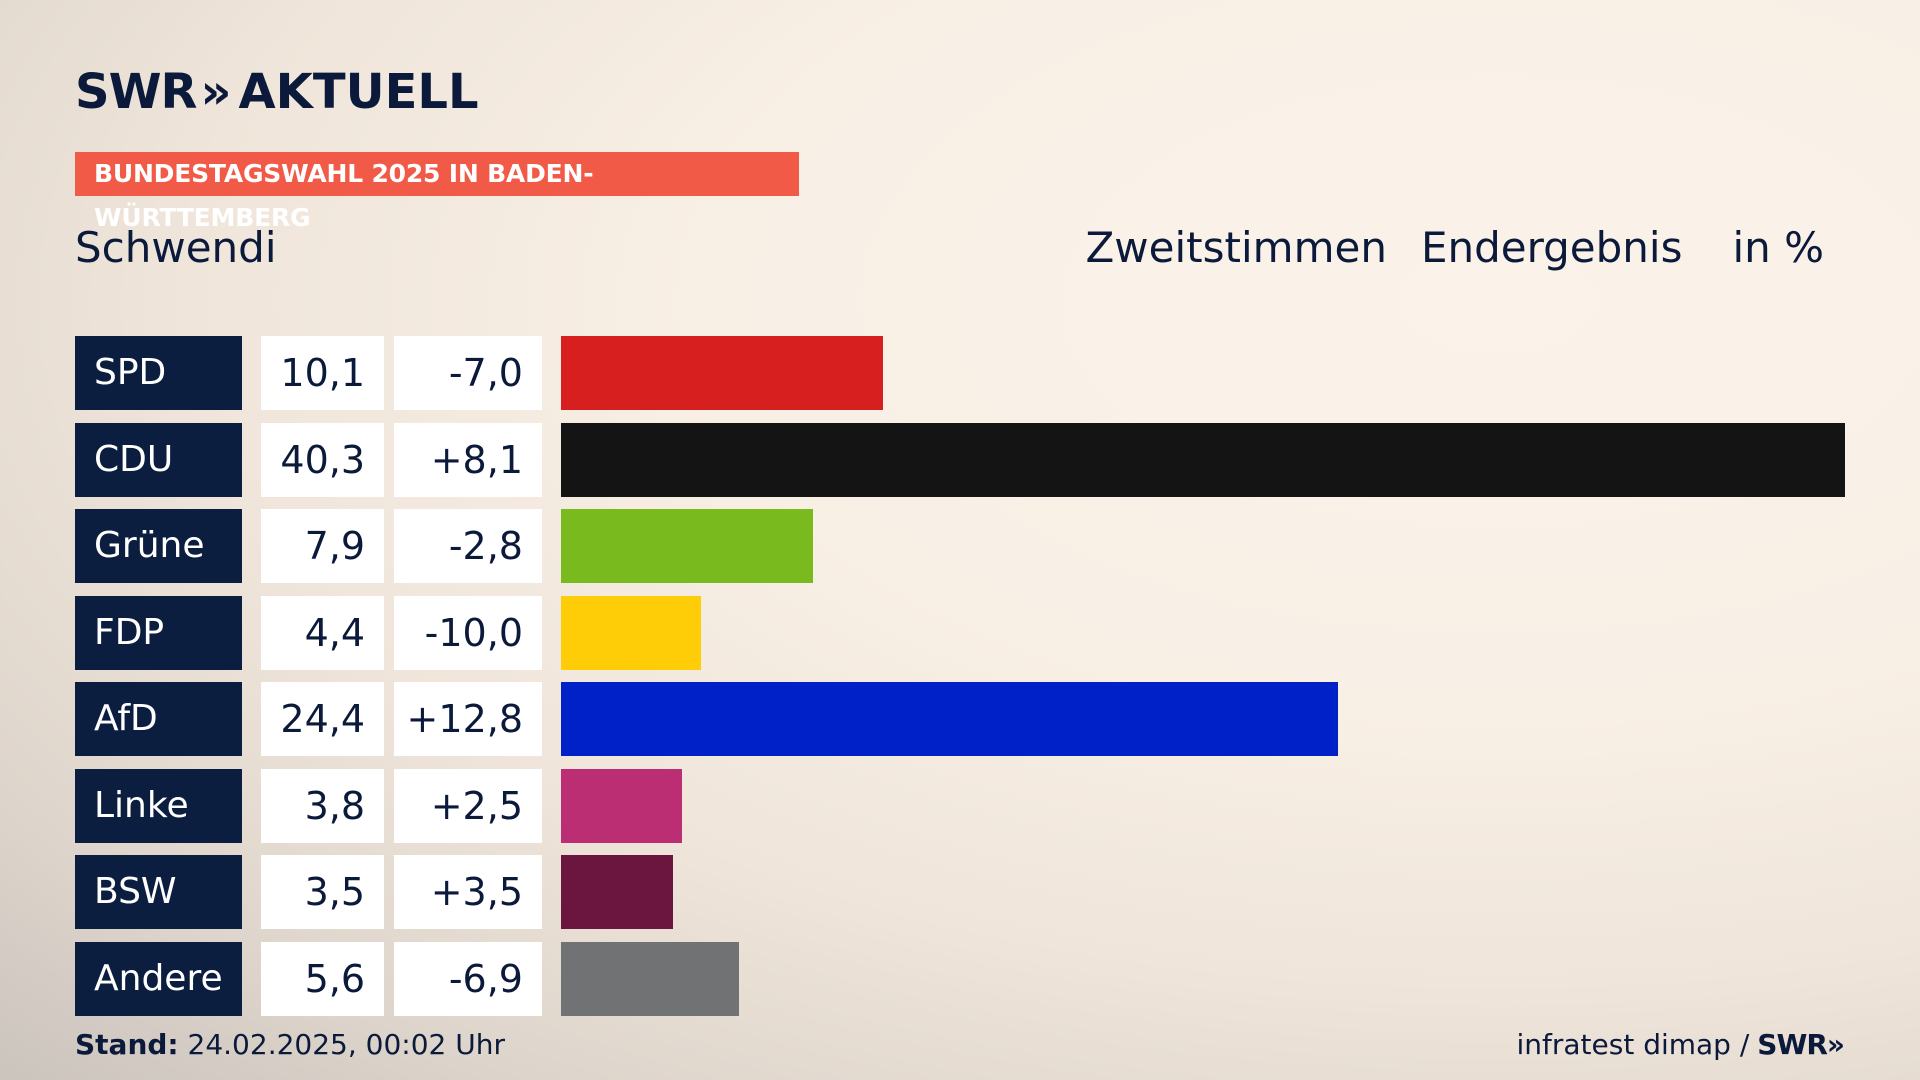 The height and width of the screenshot is (1080, 1920). What do you see at coordinates (322, 373) in the screenshot?
I see `result-value: 10,1` at bounding box center [322, 373].